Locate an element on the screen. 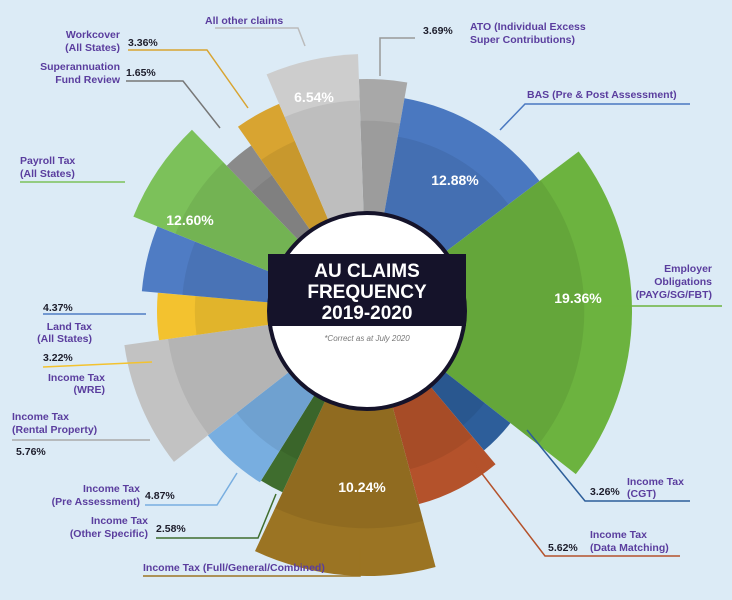 This screenshot has width=732, height=600. chart-subtitle: *Correct as at July 2020 is located at coordinates (367, 338).